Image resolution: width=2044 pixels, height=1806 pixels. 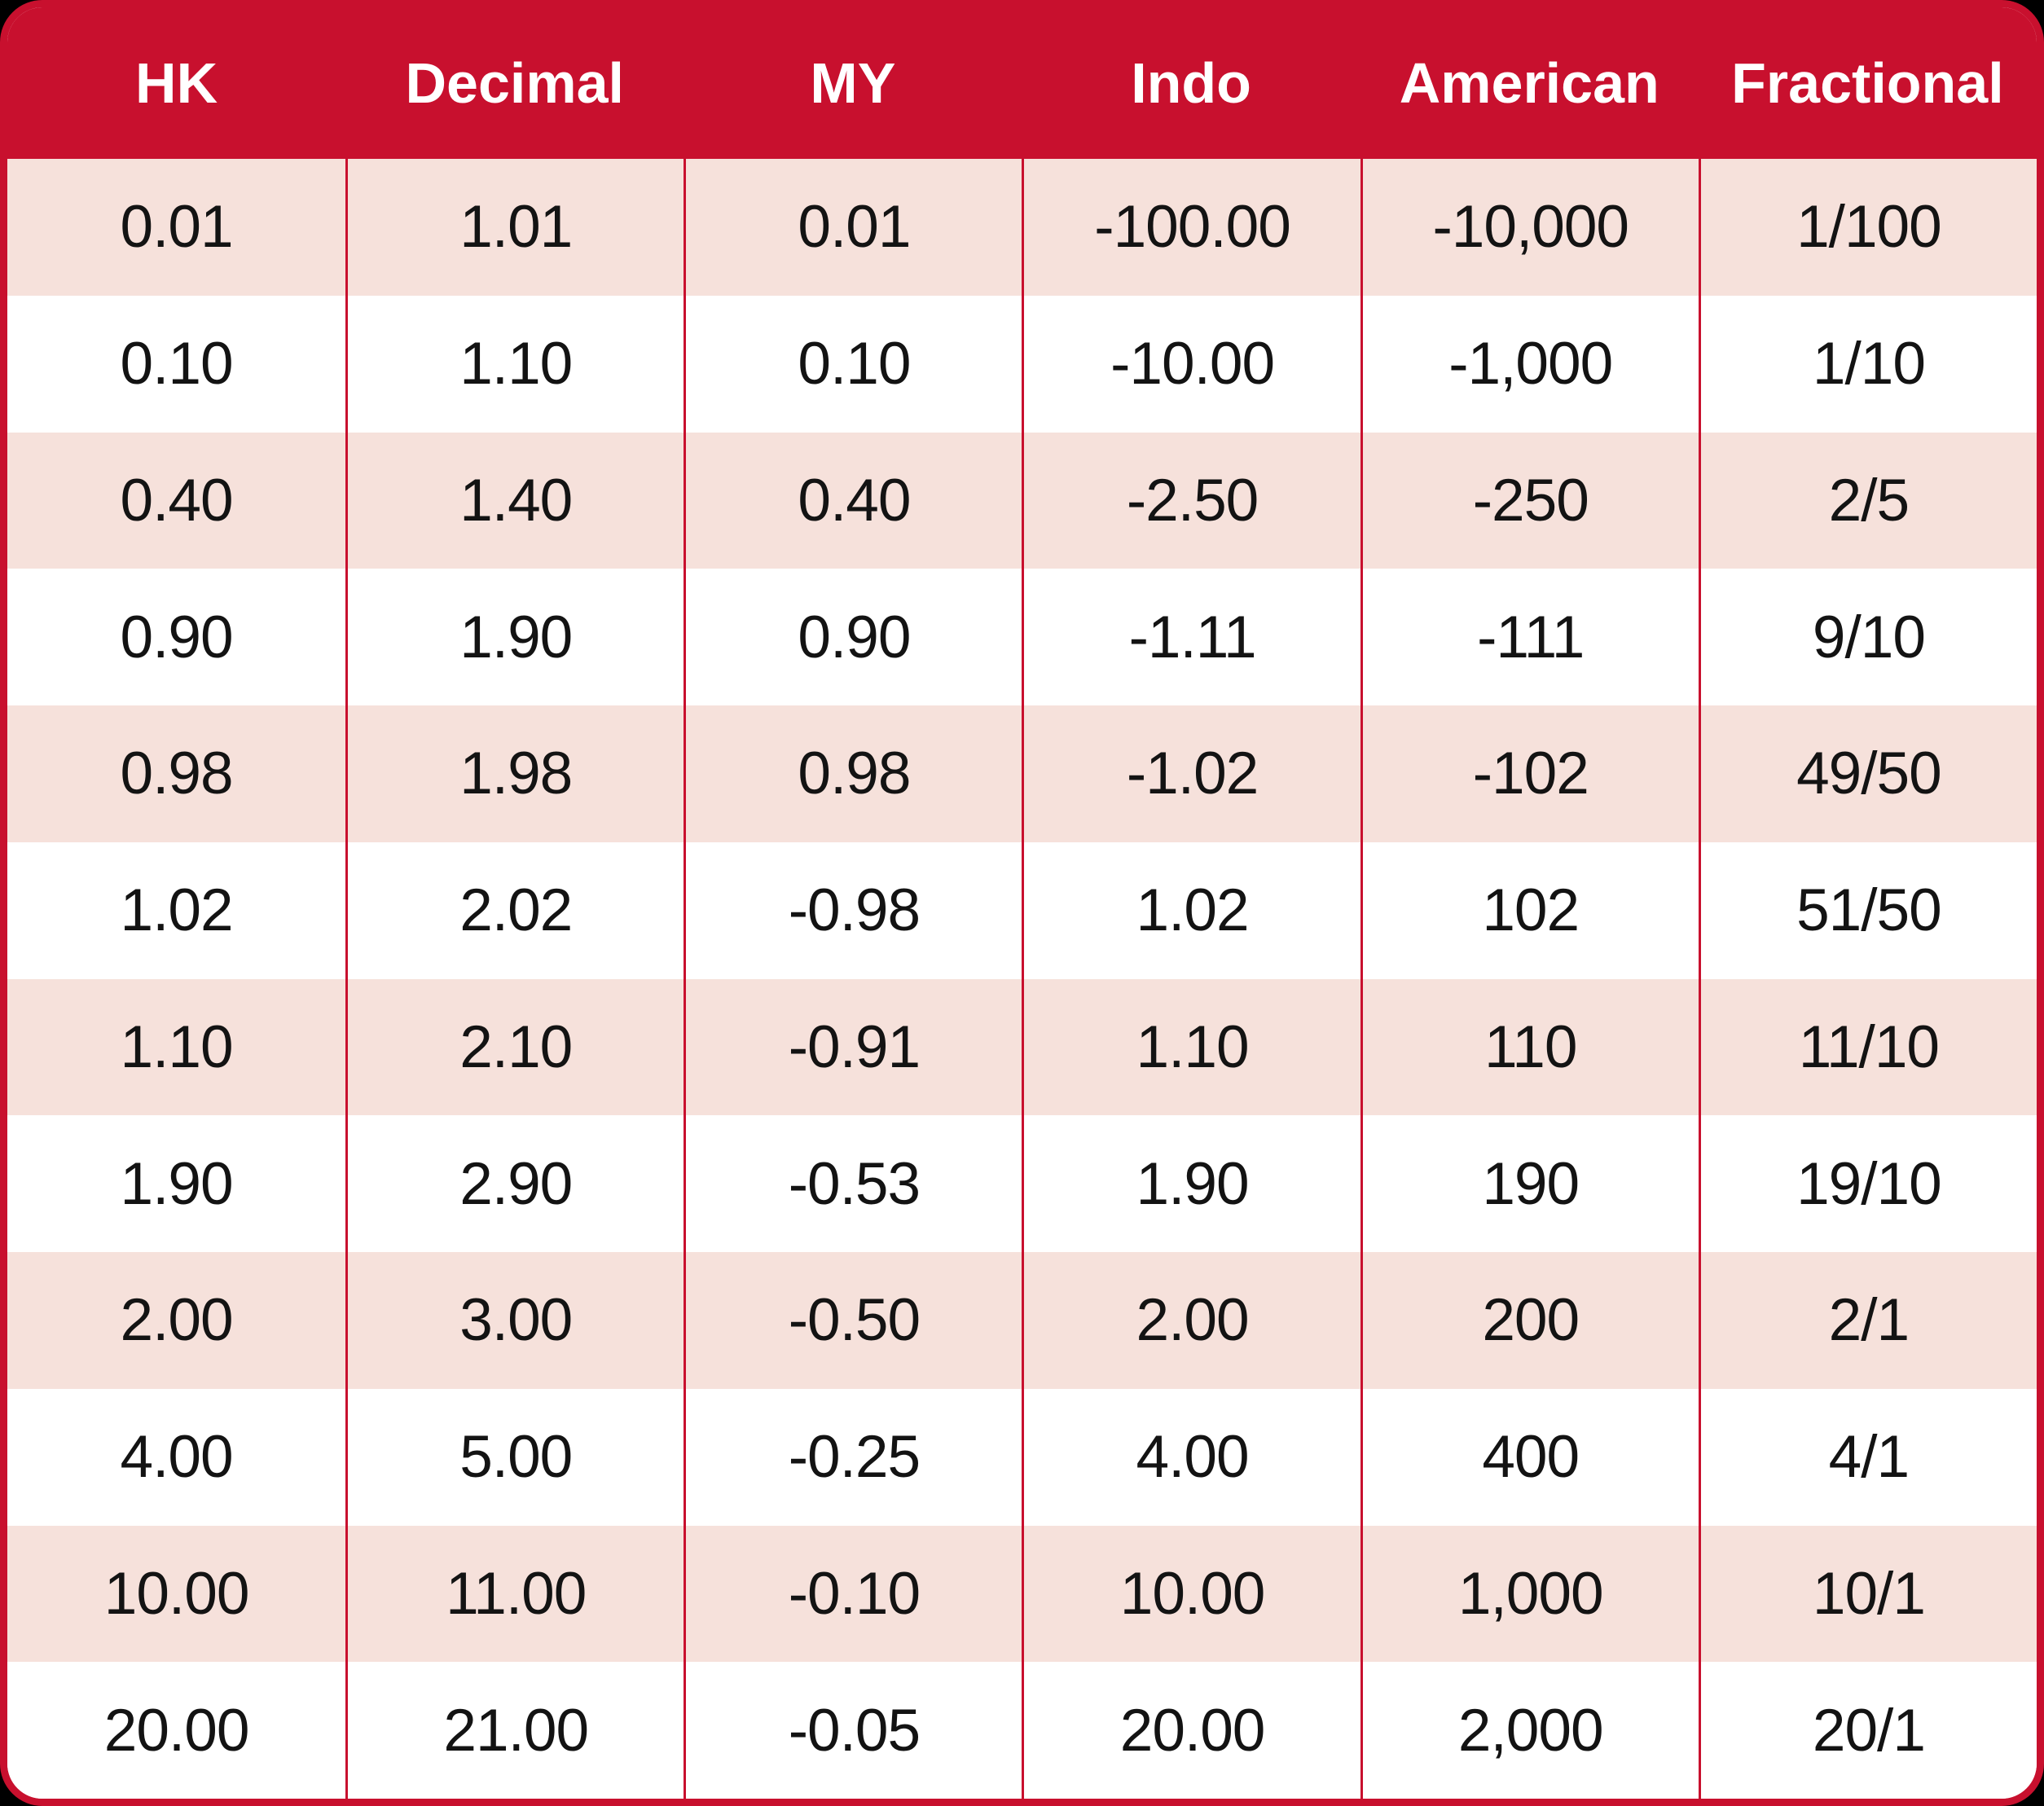 I want to click on table-cell-r10-c3: -0.25, so click(x=853, y=1457).